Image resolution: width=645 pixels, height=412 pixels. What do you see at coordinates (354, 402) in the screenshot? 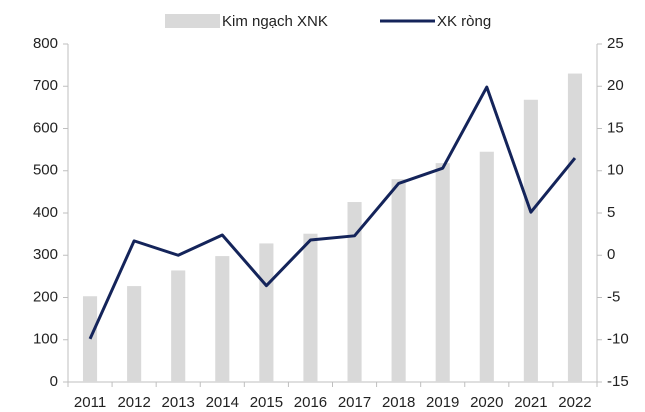
I see `x-tick-label: 2017` at bounding box center [354, 402].